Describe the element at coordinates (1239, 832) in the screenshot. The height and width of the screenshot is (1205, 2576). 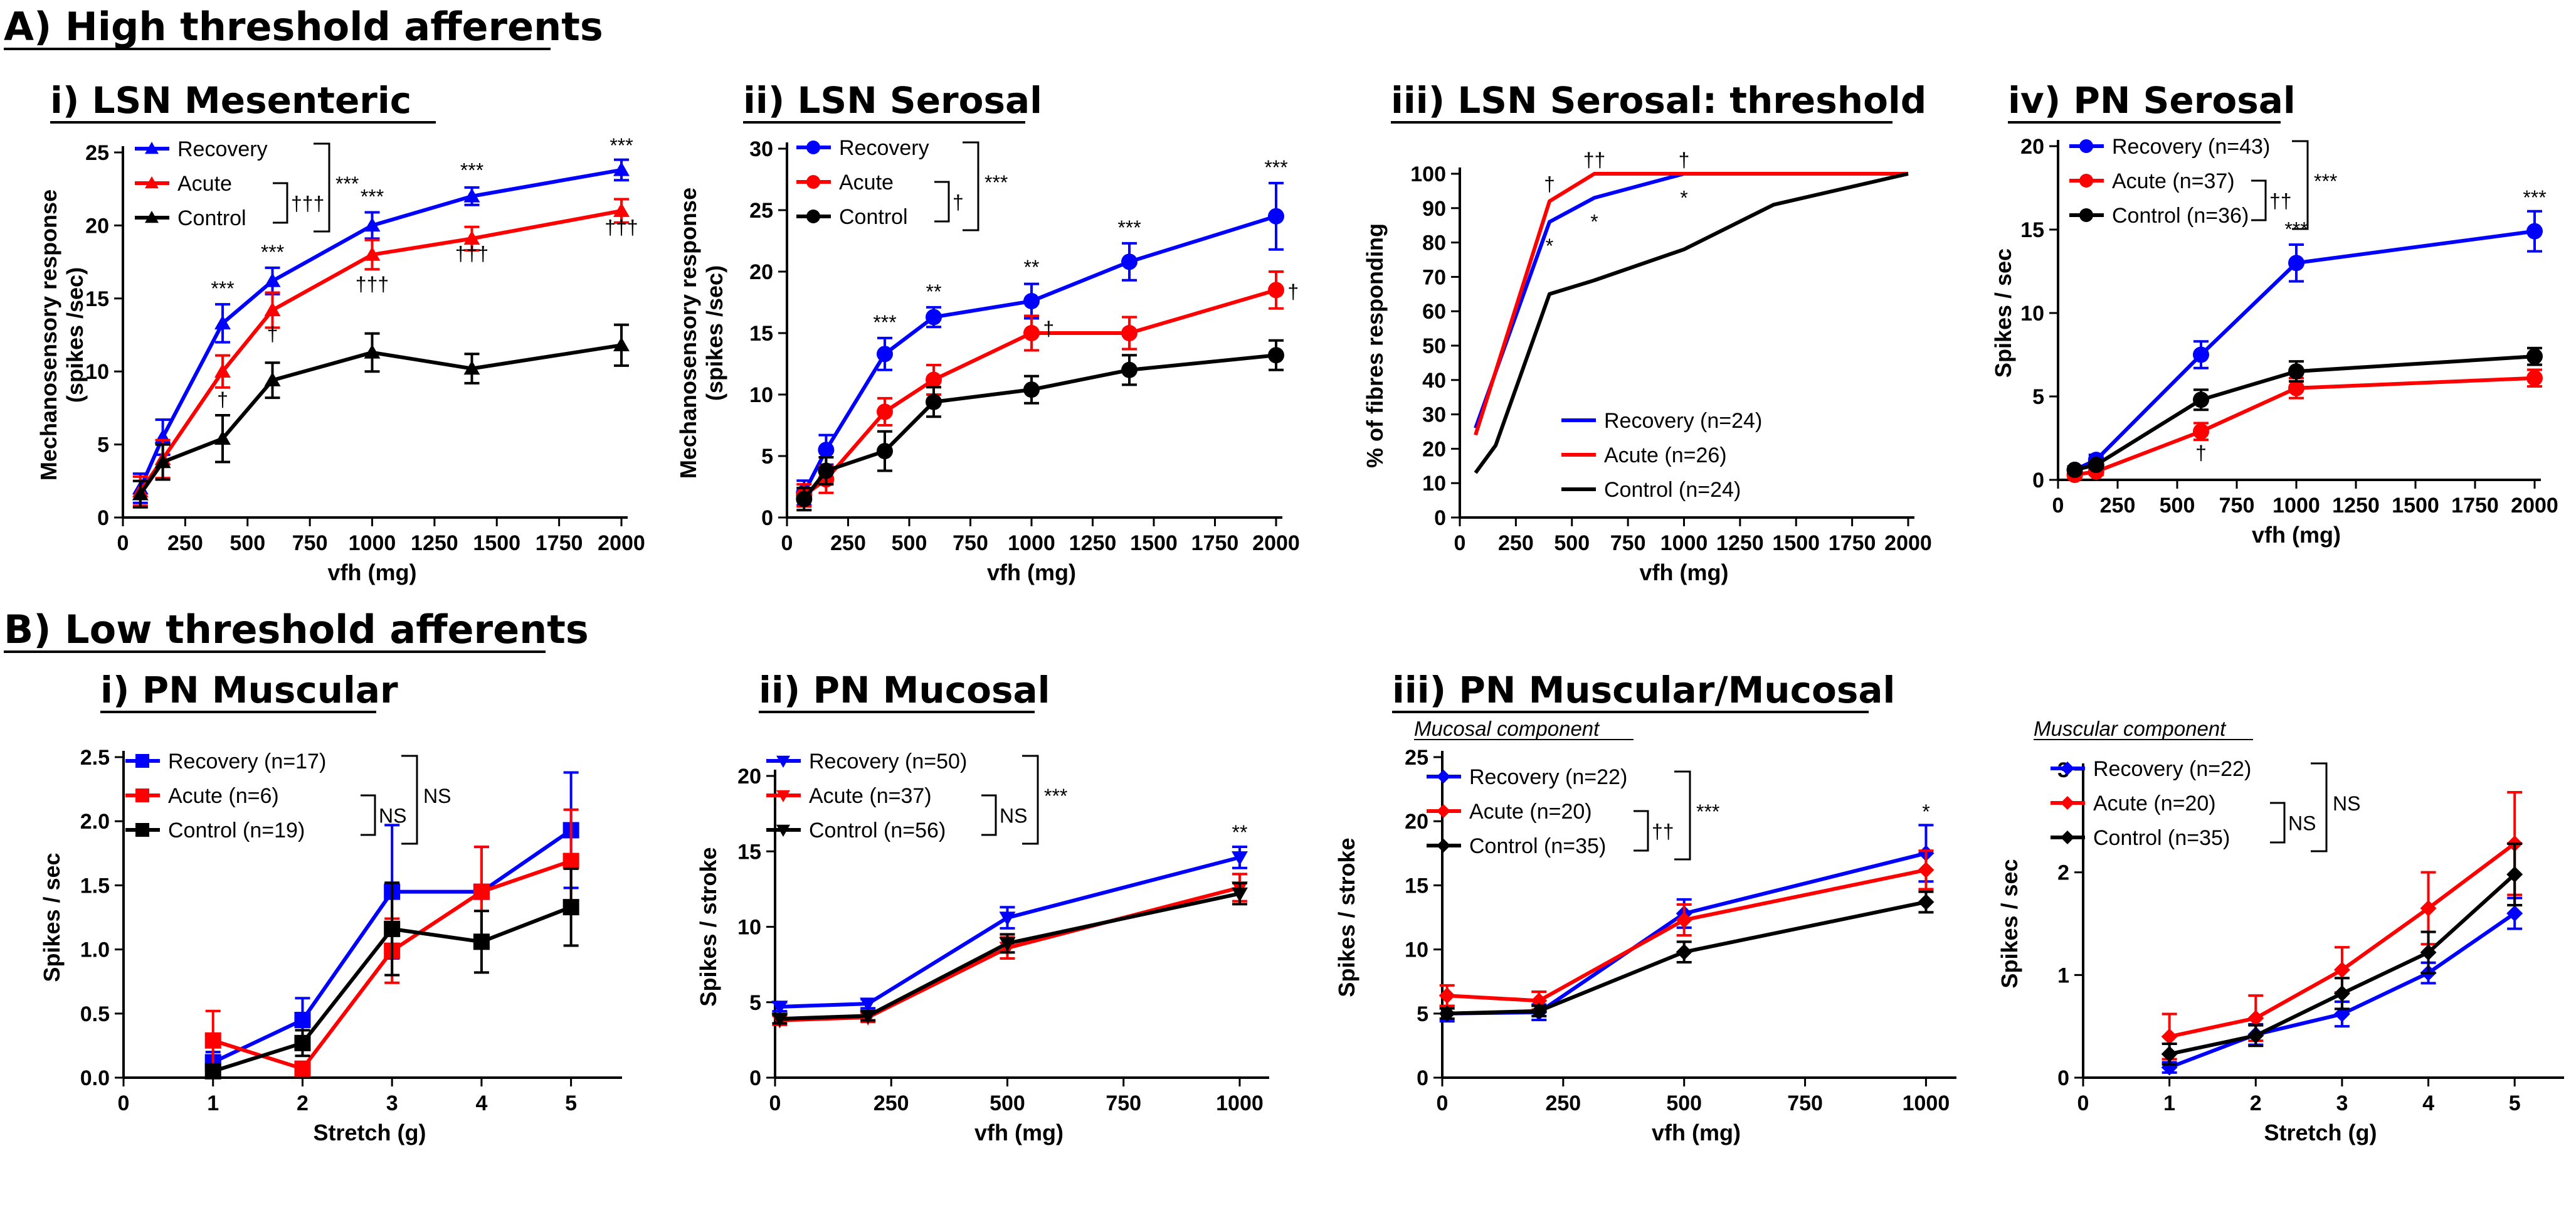
I see `significance-label: **` at that location.